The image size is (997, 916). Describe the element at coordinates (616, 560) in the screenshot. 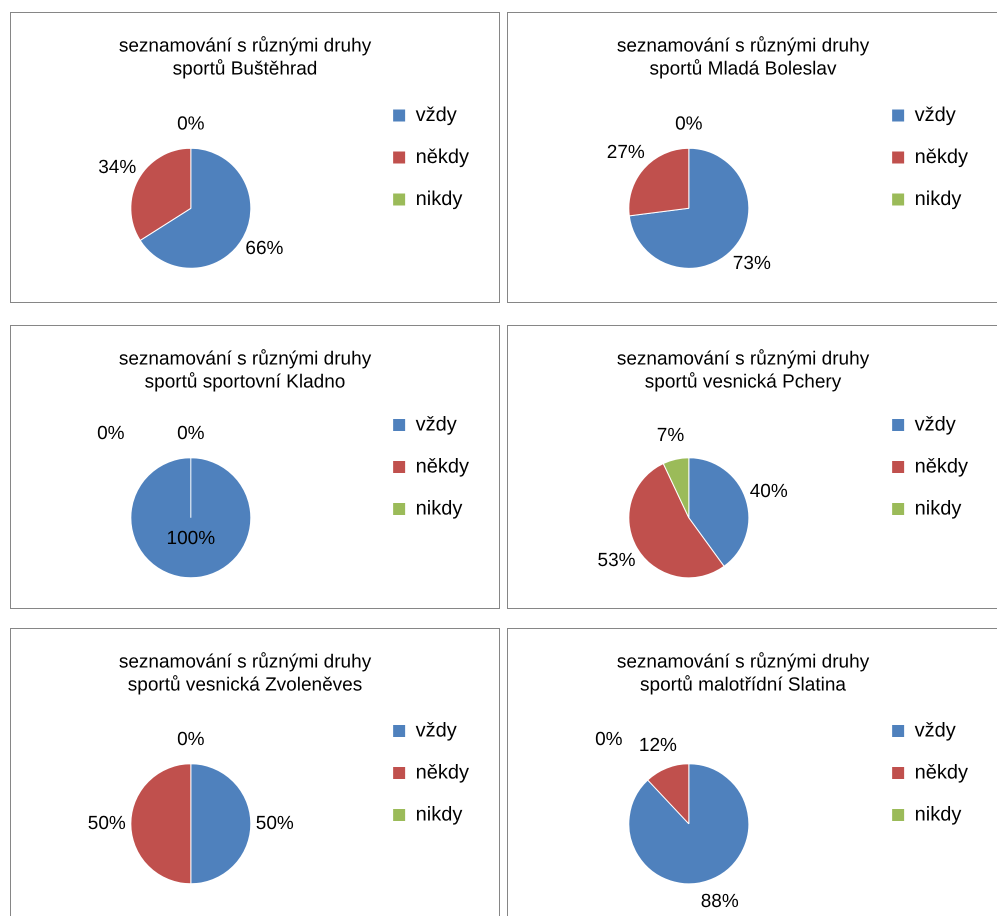

I see `data-label: 53%` at that location.